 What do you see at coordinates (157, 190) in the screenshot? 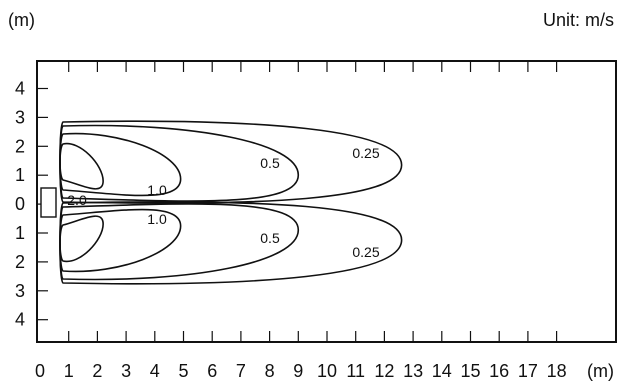
I see `contour-label-1-0-upper: 1.0` at bounding box center [157, 190].